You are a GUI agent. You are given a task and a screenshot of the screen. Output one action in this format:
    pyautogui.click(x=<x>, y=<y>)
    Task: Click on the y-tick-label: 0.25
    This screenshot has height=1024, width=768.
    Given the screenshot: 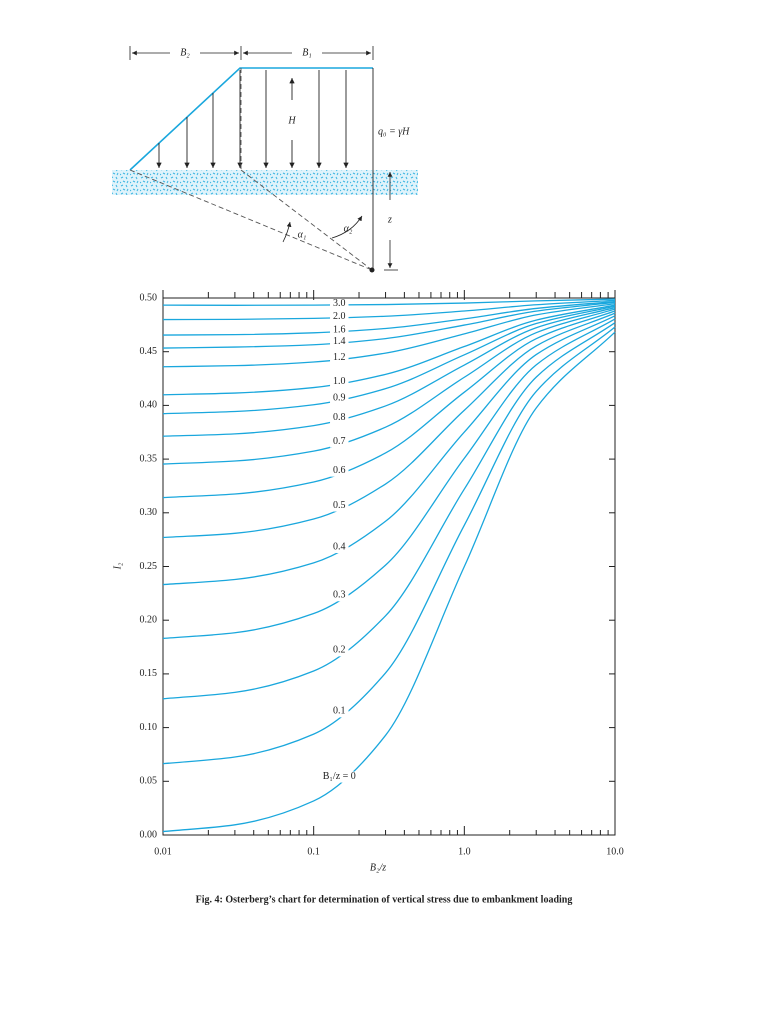 What is the action you would take?
    pyautogui.click(x=149, y=566)
    